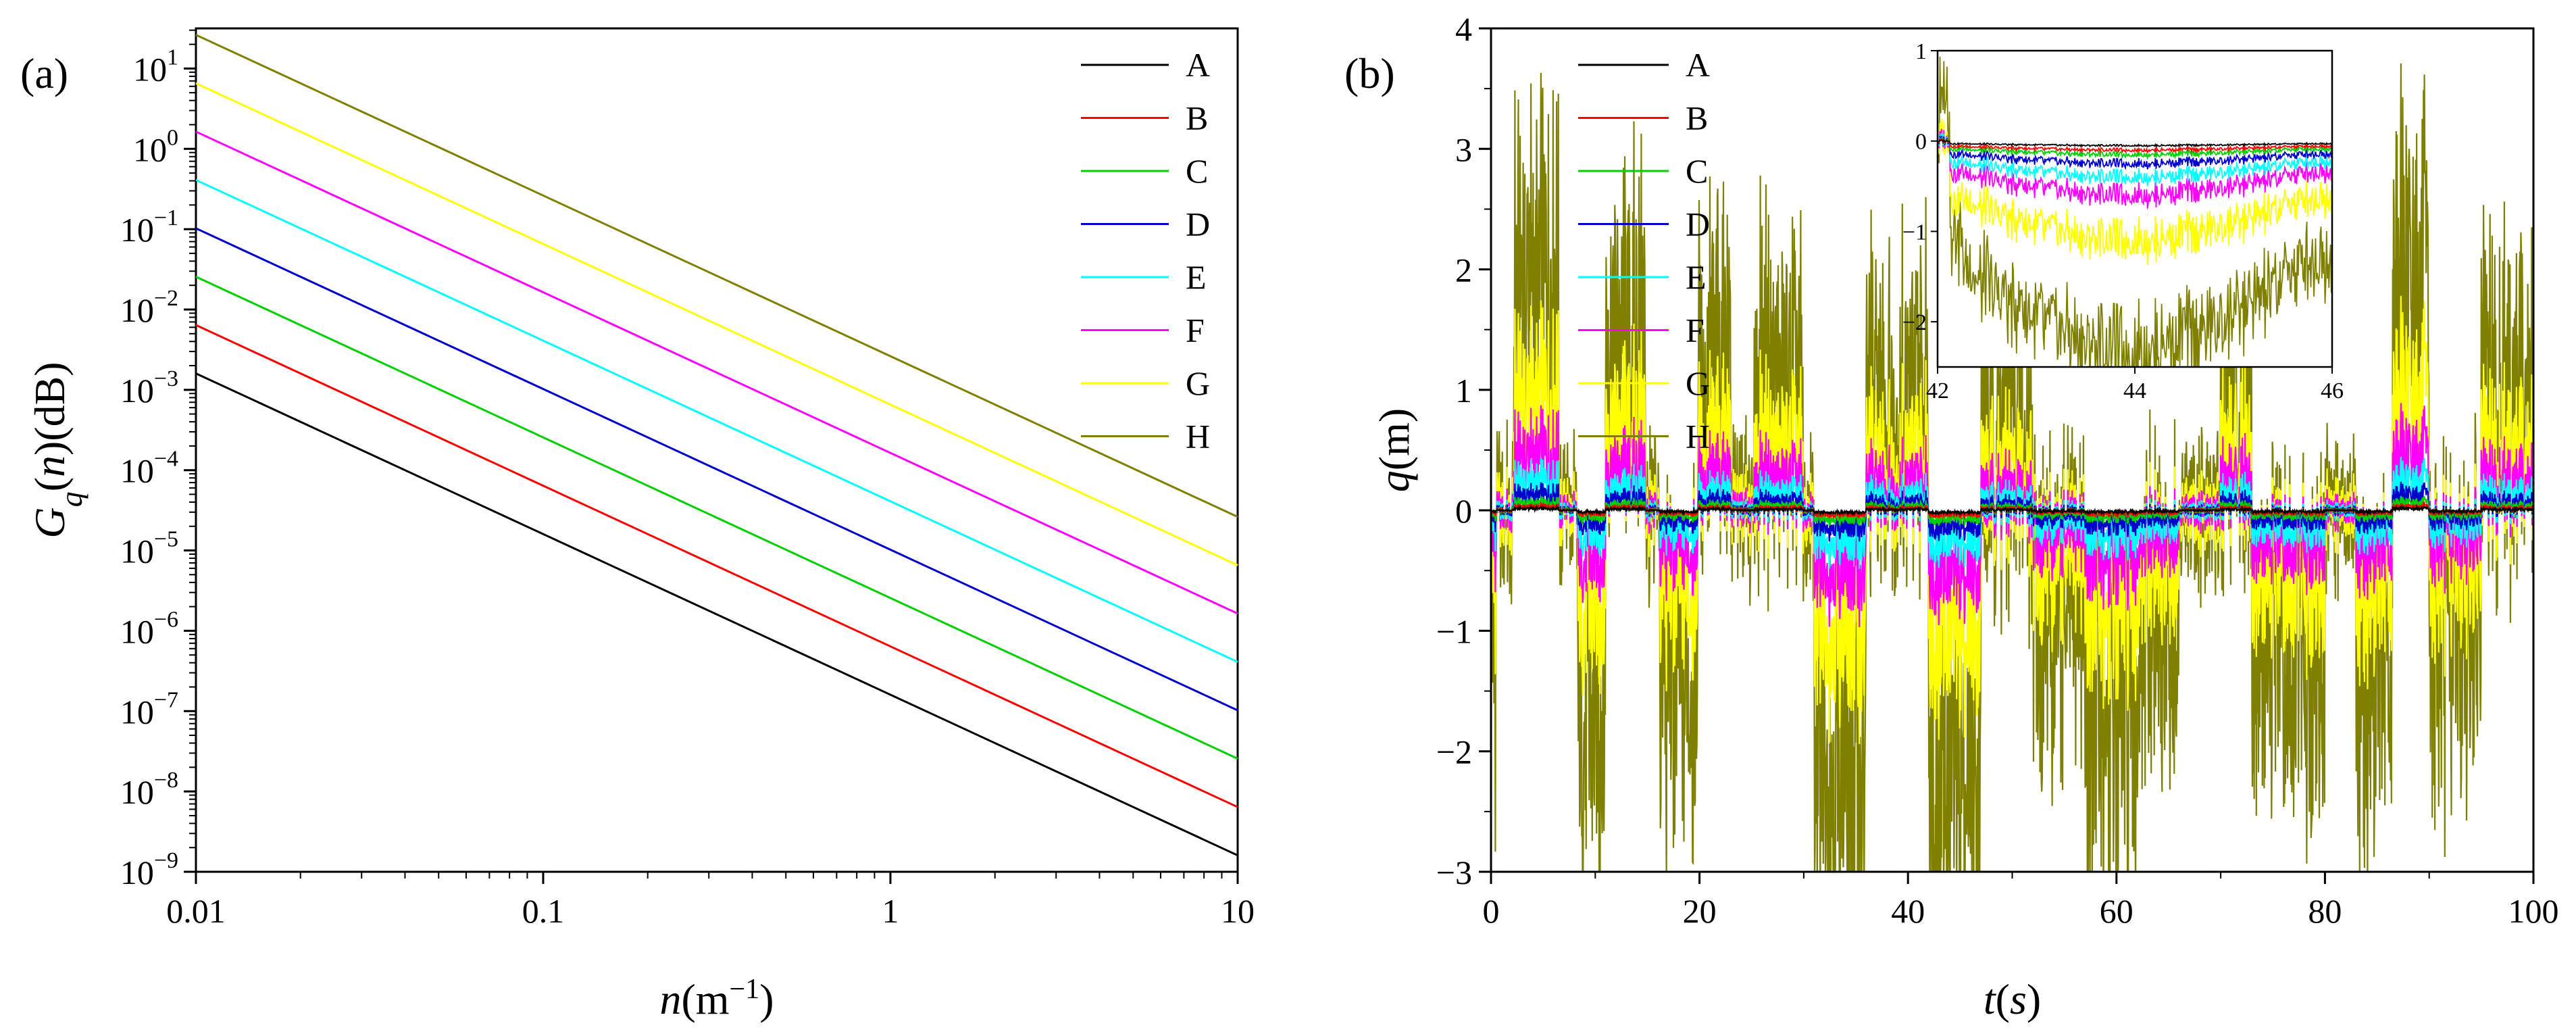  Describe the element at coordinates (50, 484) in the screenshot. I see `y-label-paren-open-a: (` at that location.